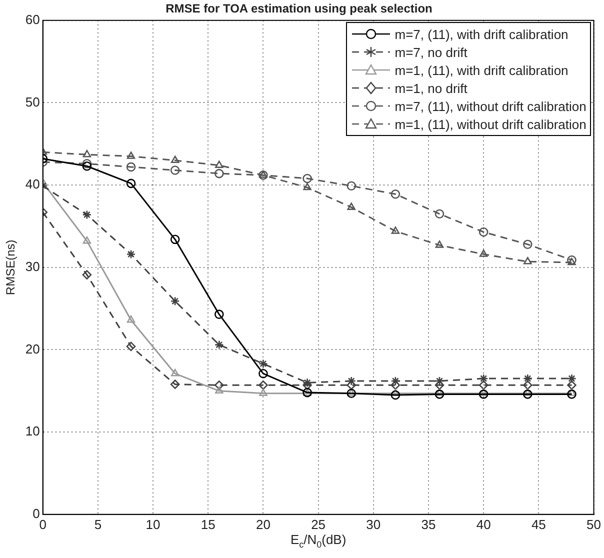 This screenshot has height=558, width=604. What do you see at coordinates (32, 266) in the screenshot?
I see `y-tick-label: 30` at bounding box center [32, 266].